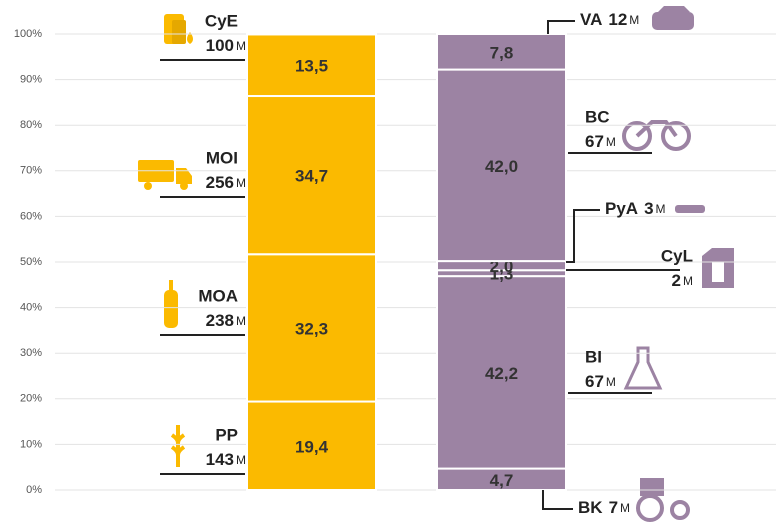  Describe the element at coordinates (220, 459) in the screenshot. I see `label-part: 143` at that location.